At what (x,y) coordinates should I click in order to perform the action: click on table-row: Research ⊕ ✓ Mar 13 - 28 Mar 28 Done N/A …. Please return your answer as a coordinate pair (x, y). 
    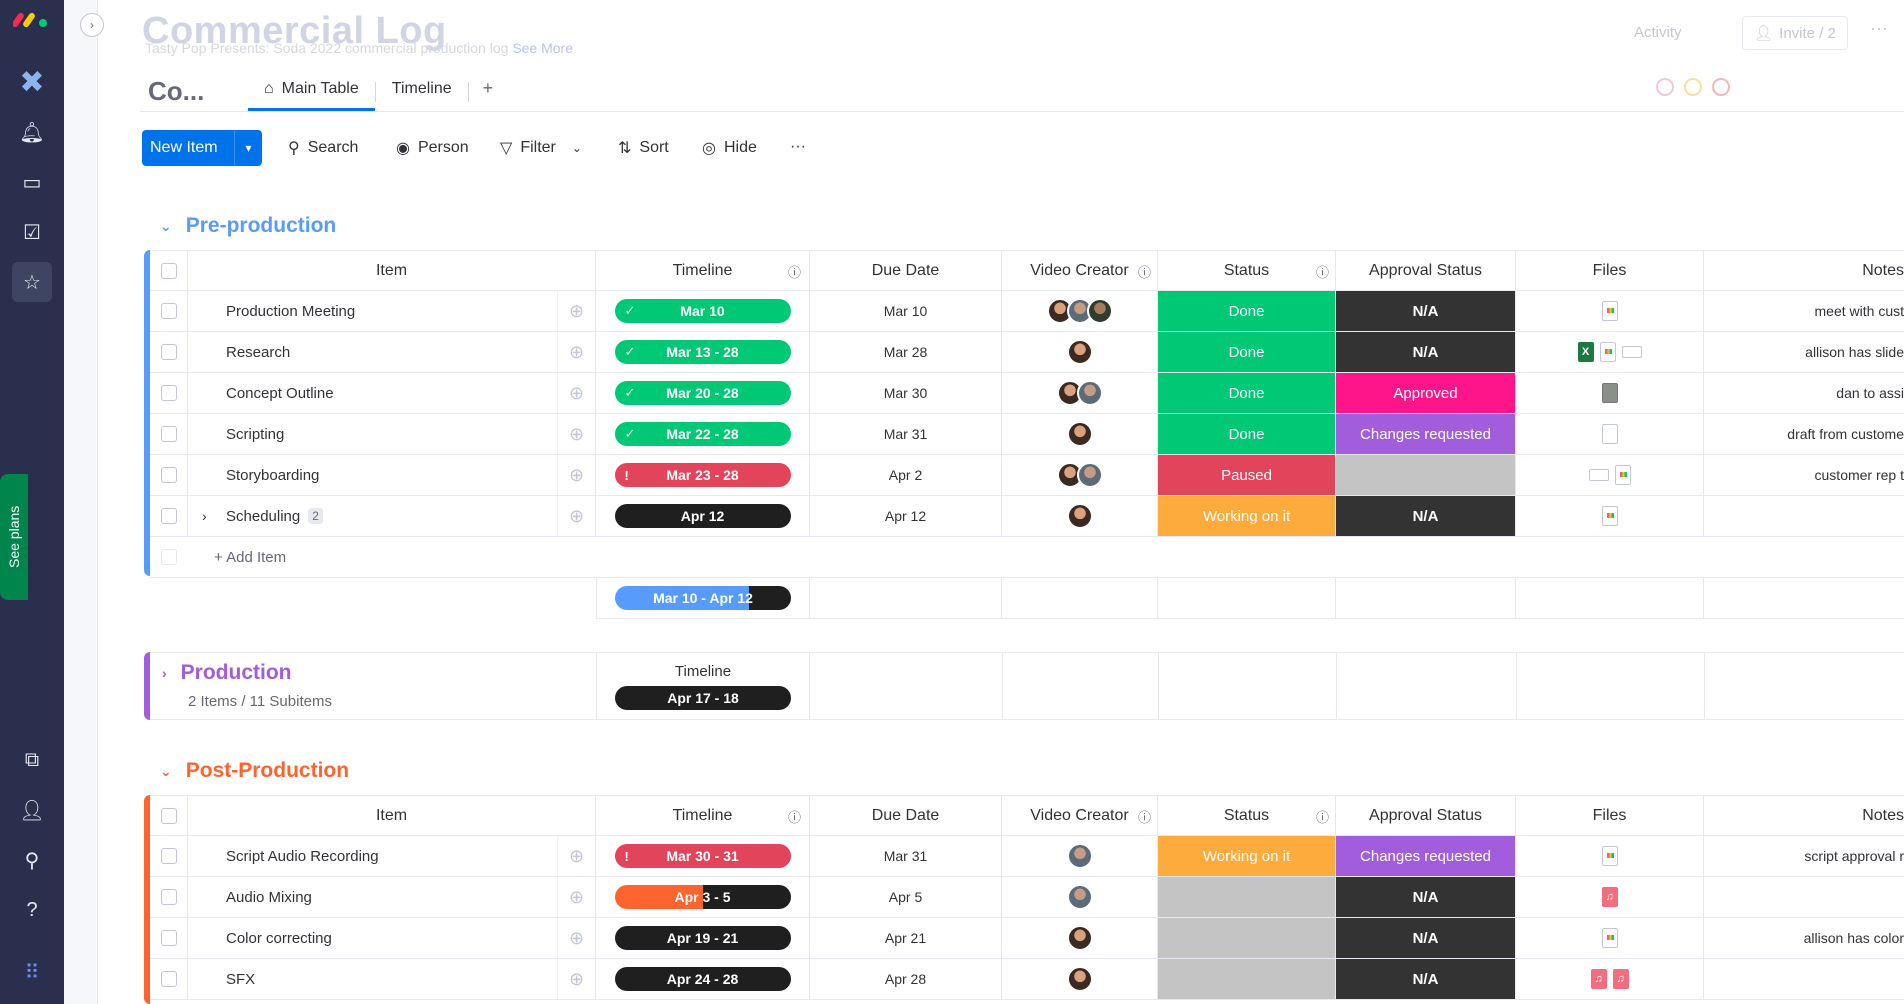
    Looking at the image, I should click on (1027, 352).